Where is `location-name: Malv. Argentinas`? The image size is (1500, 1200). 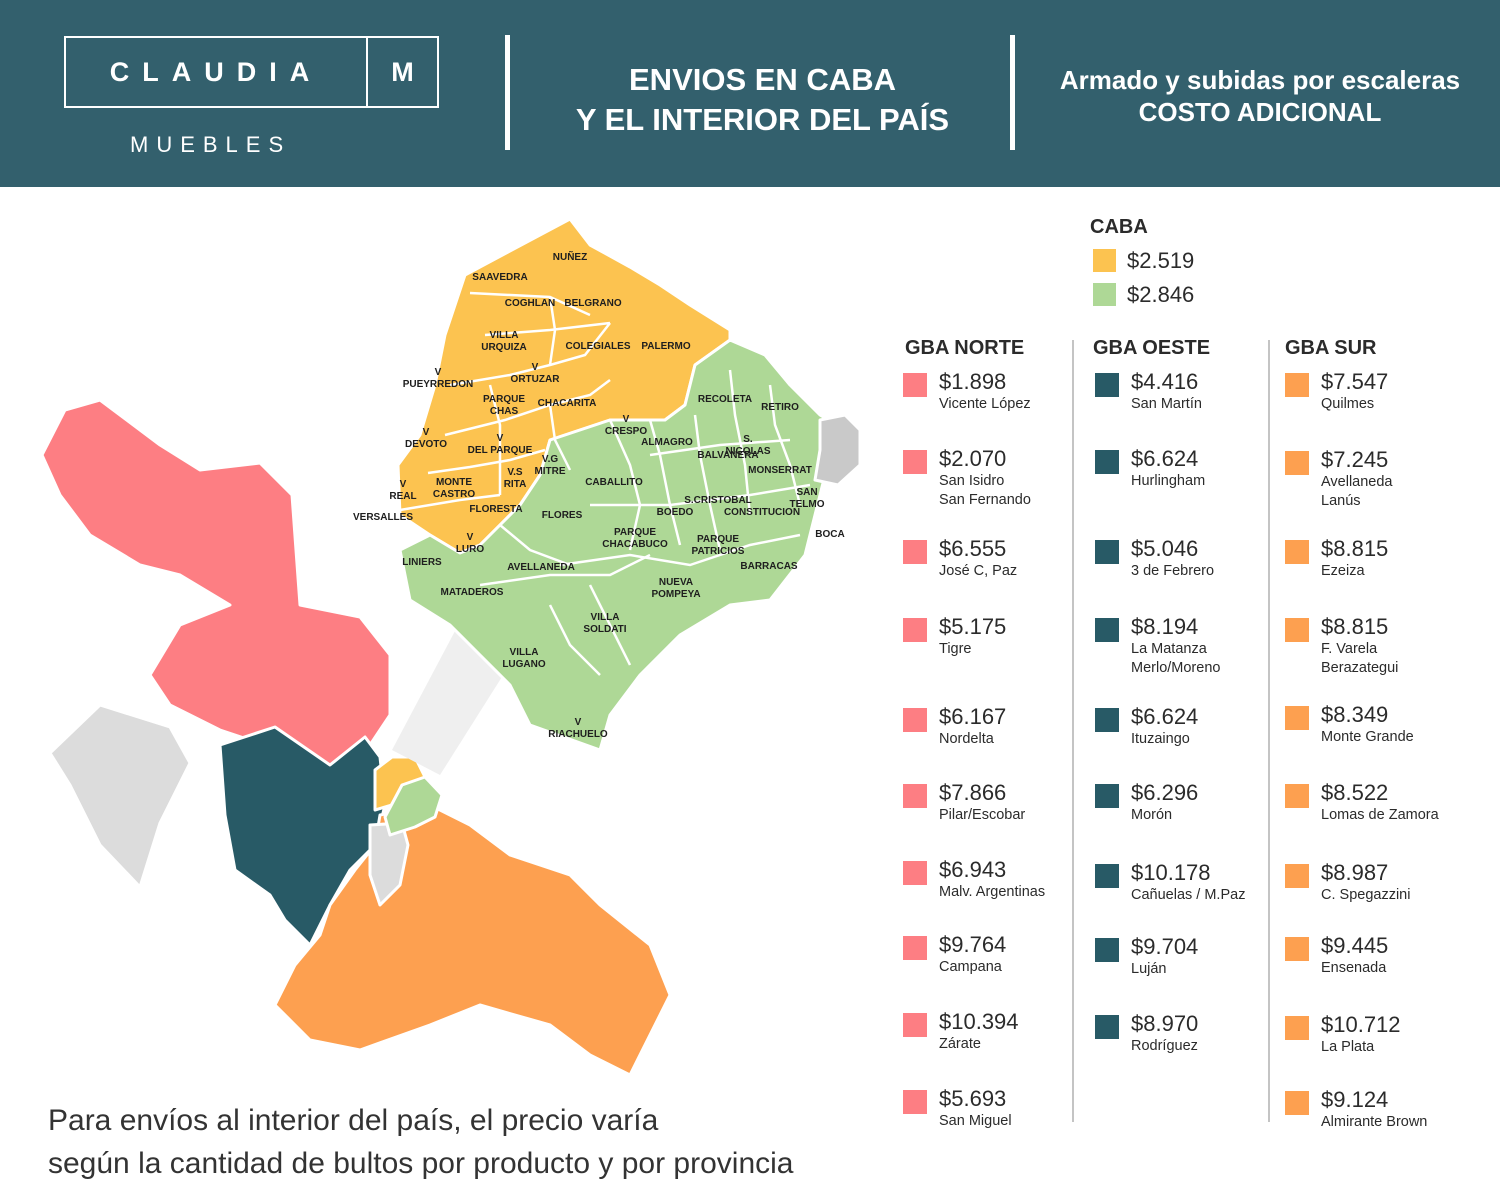 location-name: Malv. Argentinas is located at coordinates (992, 892).